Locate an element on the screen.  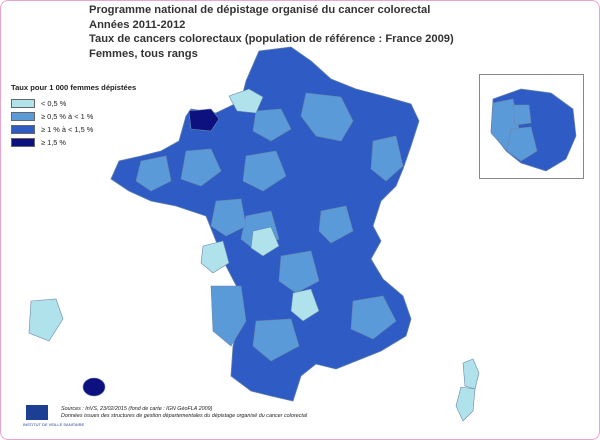
legend-label: ≥ 1,5 % is located at coordinates (54, 142).